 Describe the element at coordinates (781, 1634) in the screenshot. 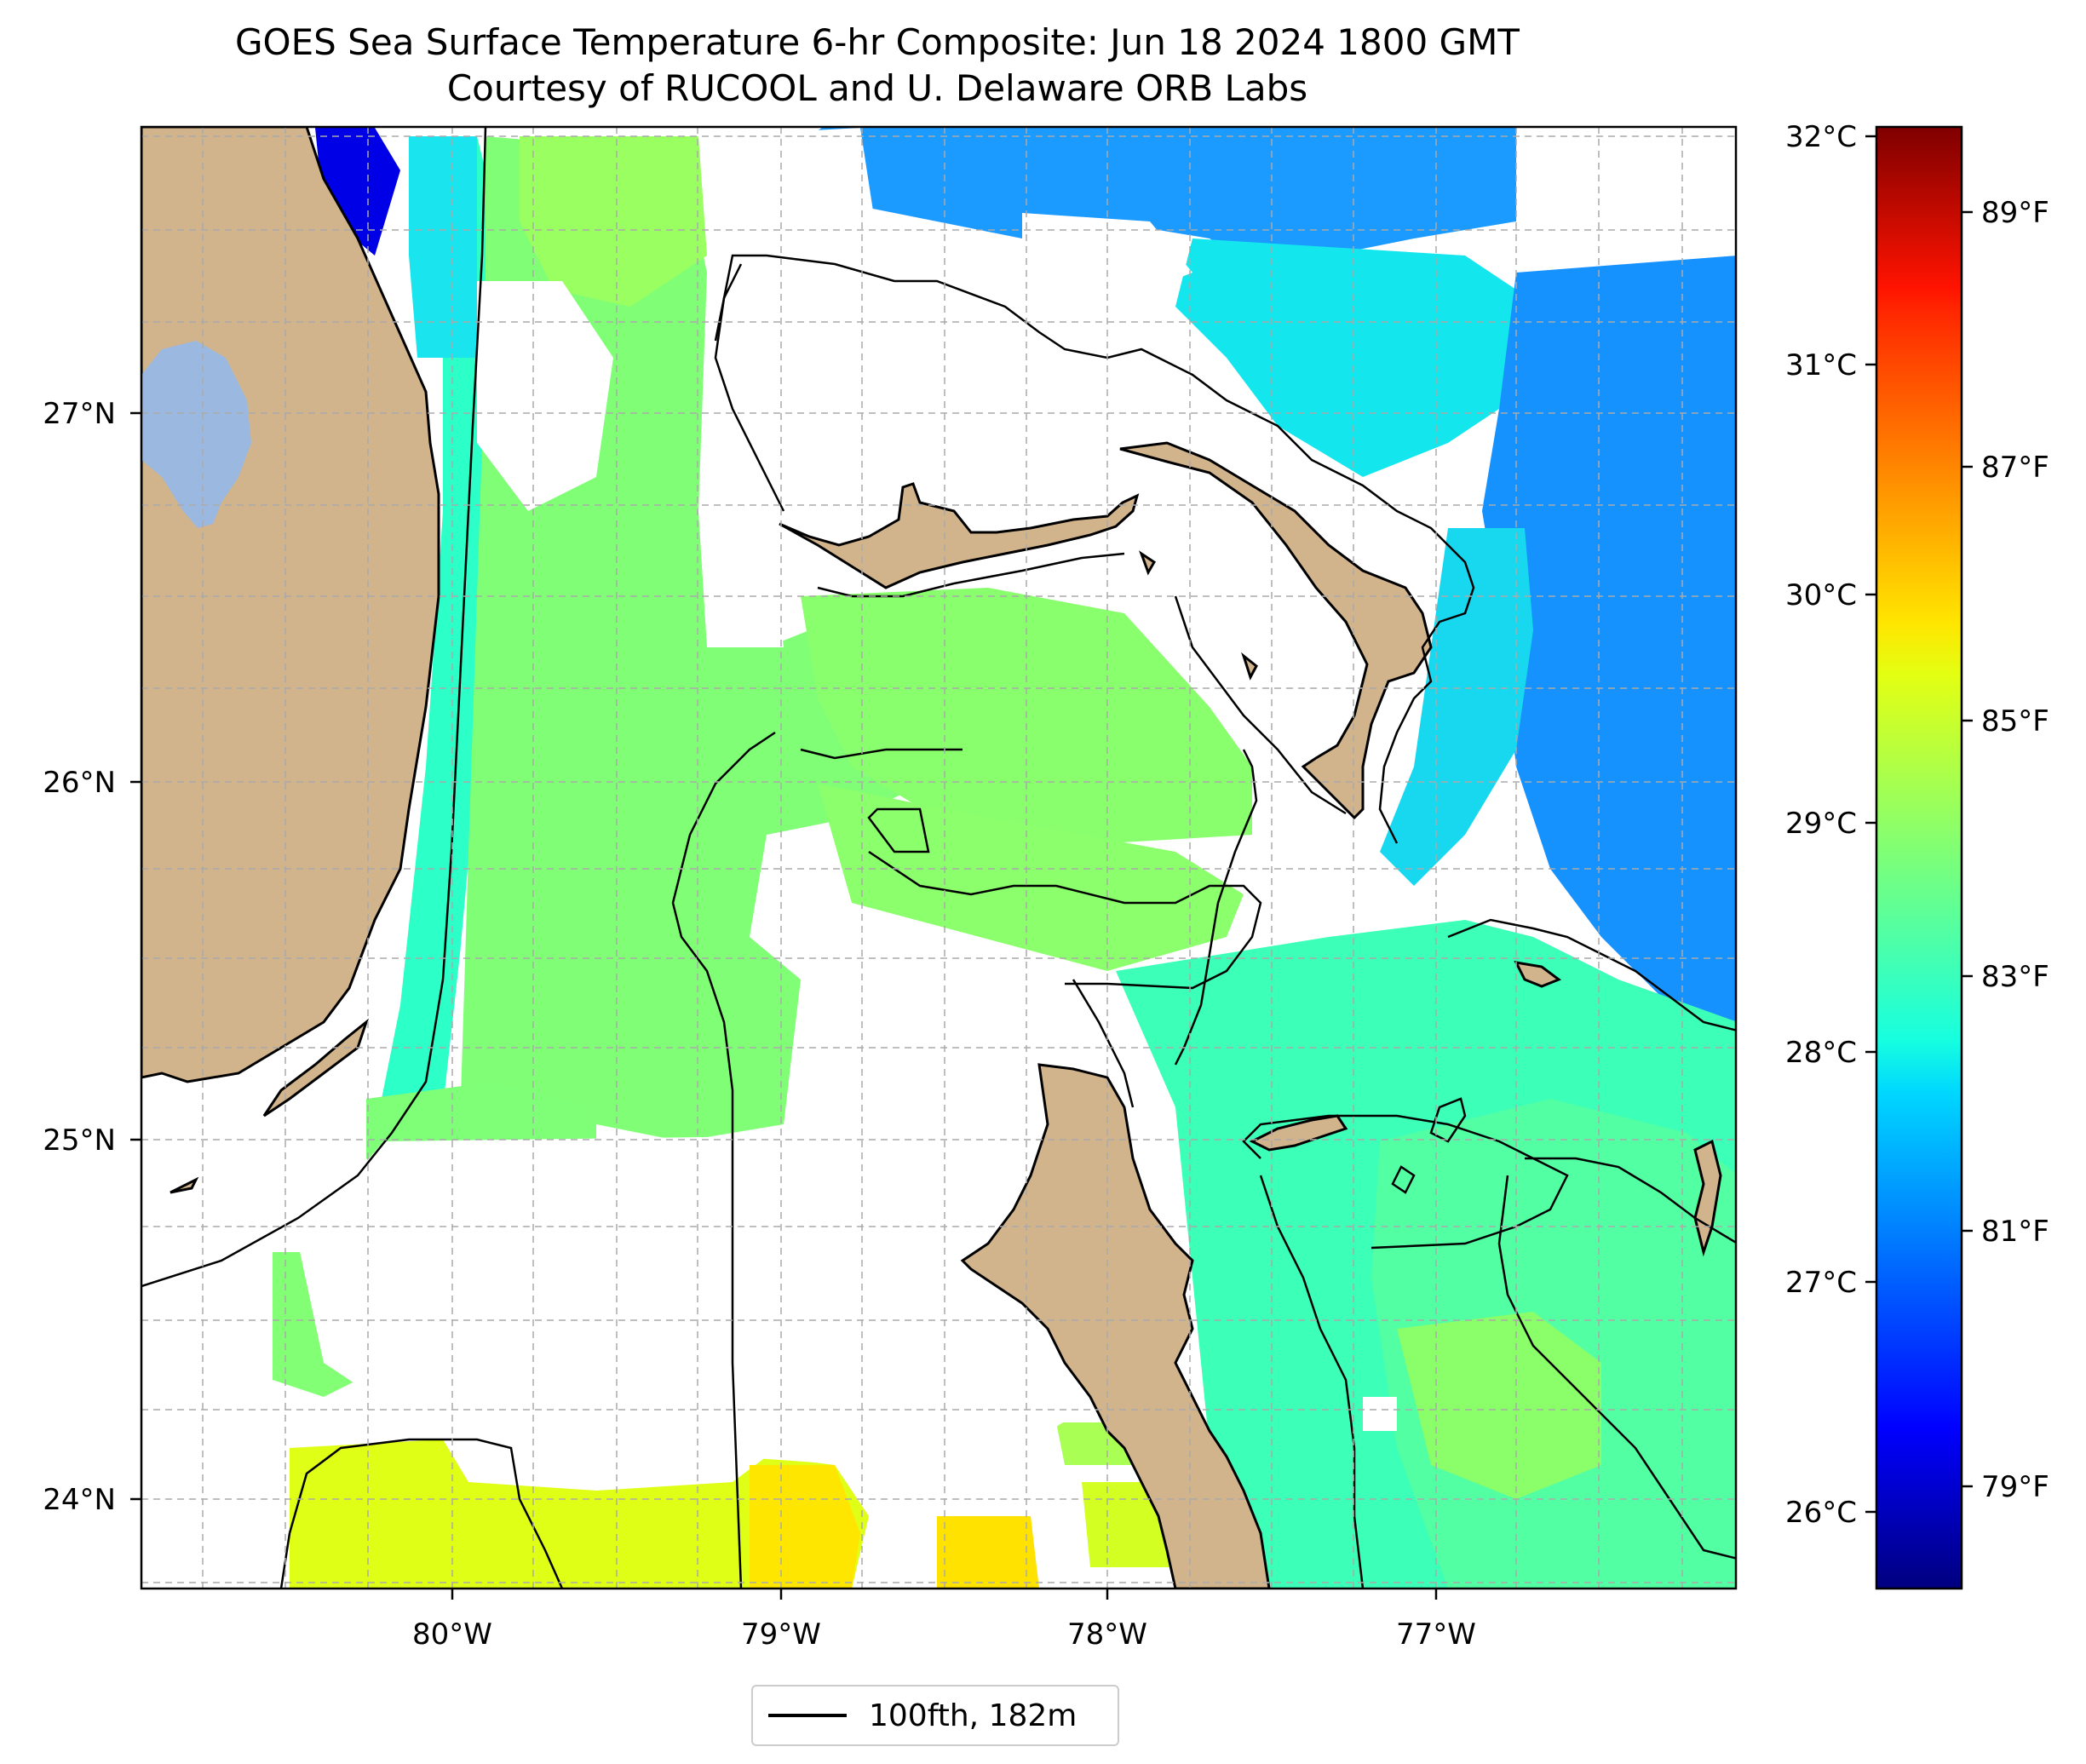

I see `lon-label: 79°W` at that location.